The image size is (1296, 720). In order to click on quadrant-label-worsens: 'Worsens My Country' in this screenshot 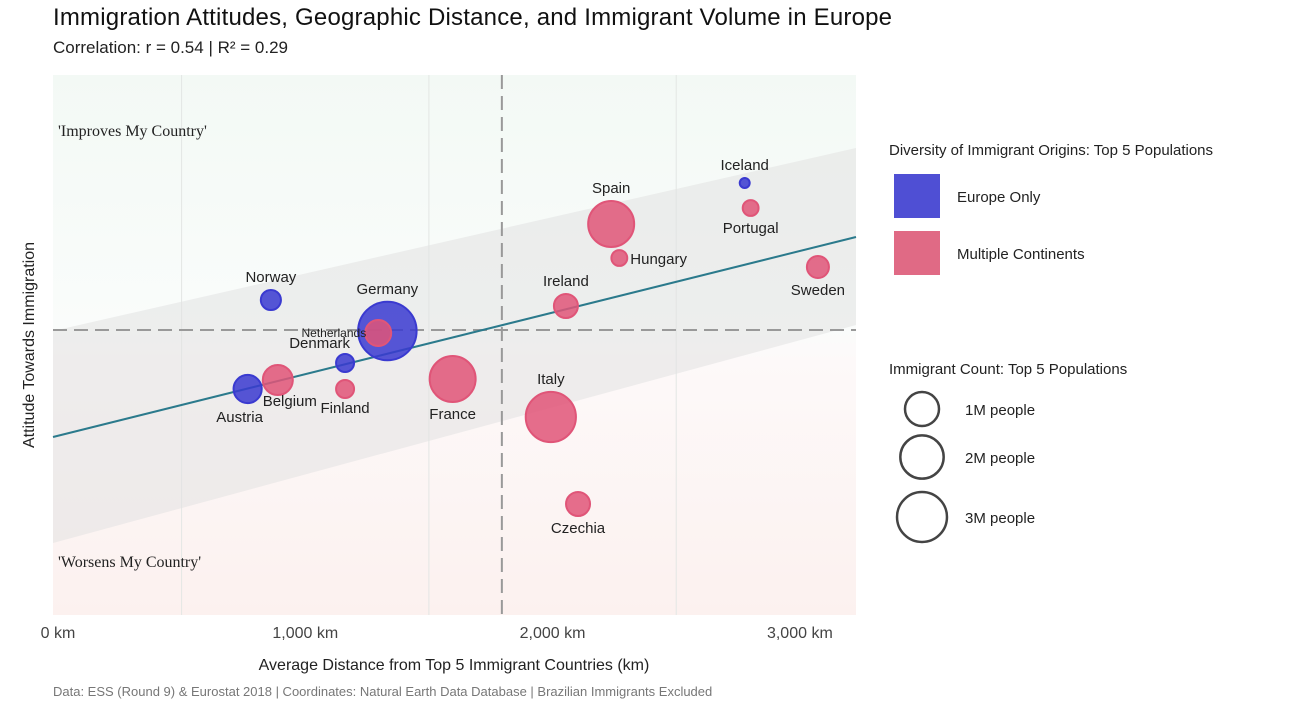, I will do `click(129, 562)`.